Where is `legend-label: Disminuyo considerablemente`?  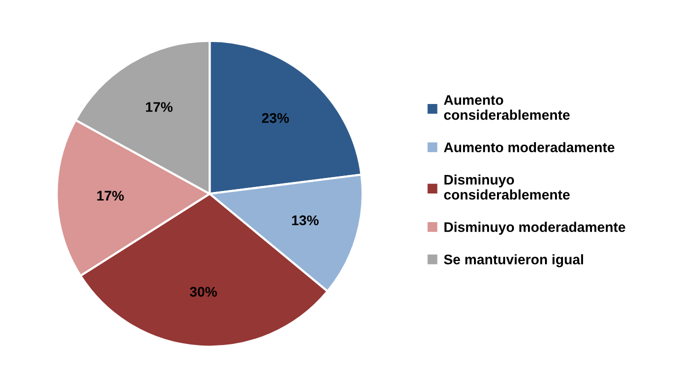 legend-label: Disminuyo considerablemente is located at coordinates (507, 187).